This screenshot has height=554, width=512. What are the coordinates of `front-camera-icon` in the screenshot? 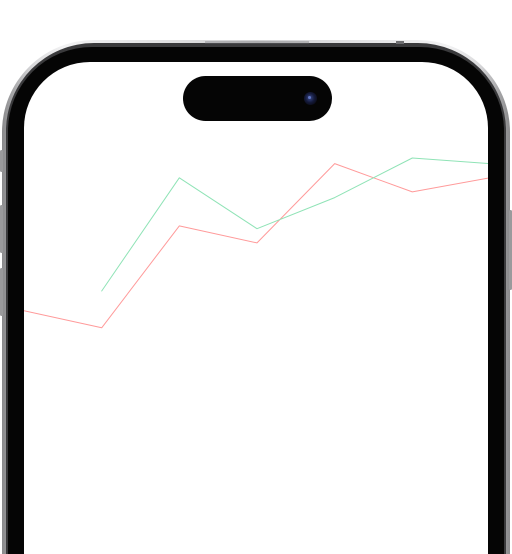 It's located at (310, 98).